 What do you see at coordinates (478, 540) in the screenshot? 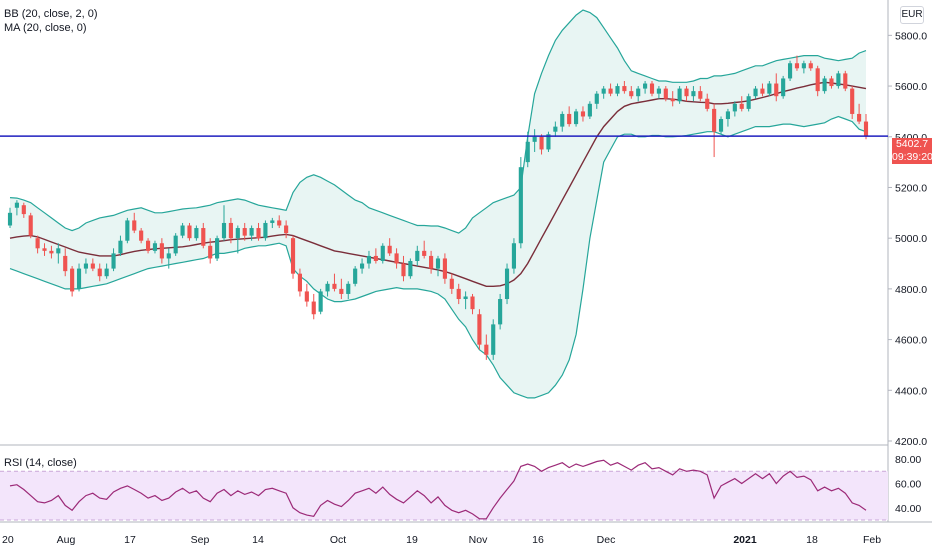
I see `time-tick-label: Nov` at bounding box center [478, 540].